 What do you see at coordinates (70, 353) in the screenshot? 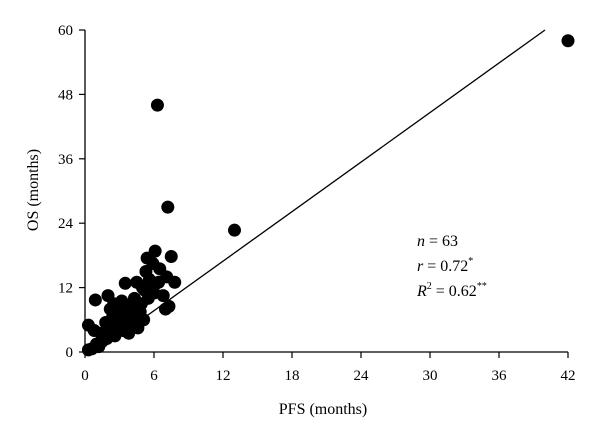
I see `y-tick-label: 0` at bounding box center [70, 353].